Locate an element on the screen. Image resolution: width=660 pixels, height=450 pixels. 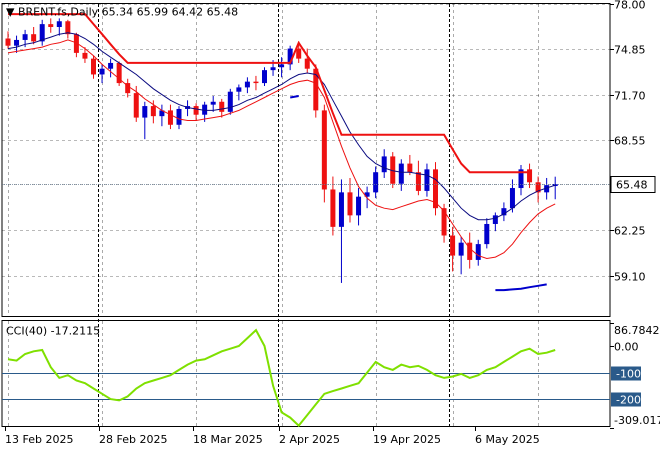
cci-y-tick-label: 0.00 is located at coordinates (626, 347).